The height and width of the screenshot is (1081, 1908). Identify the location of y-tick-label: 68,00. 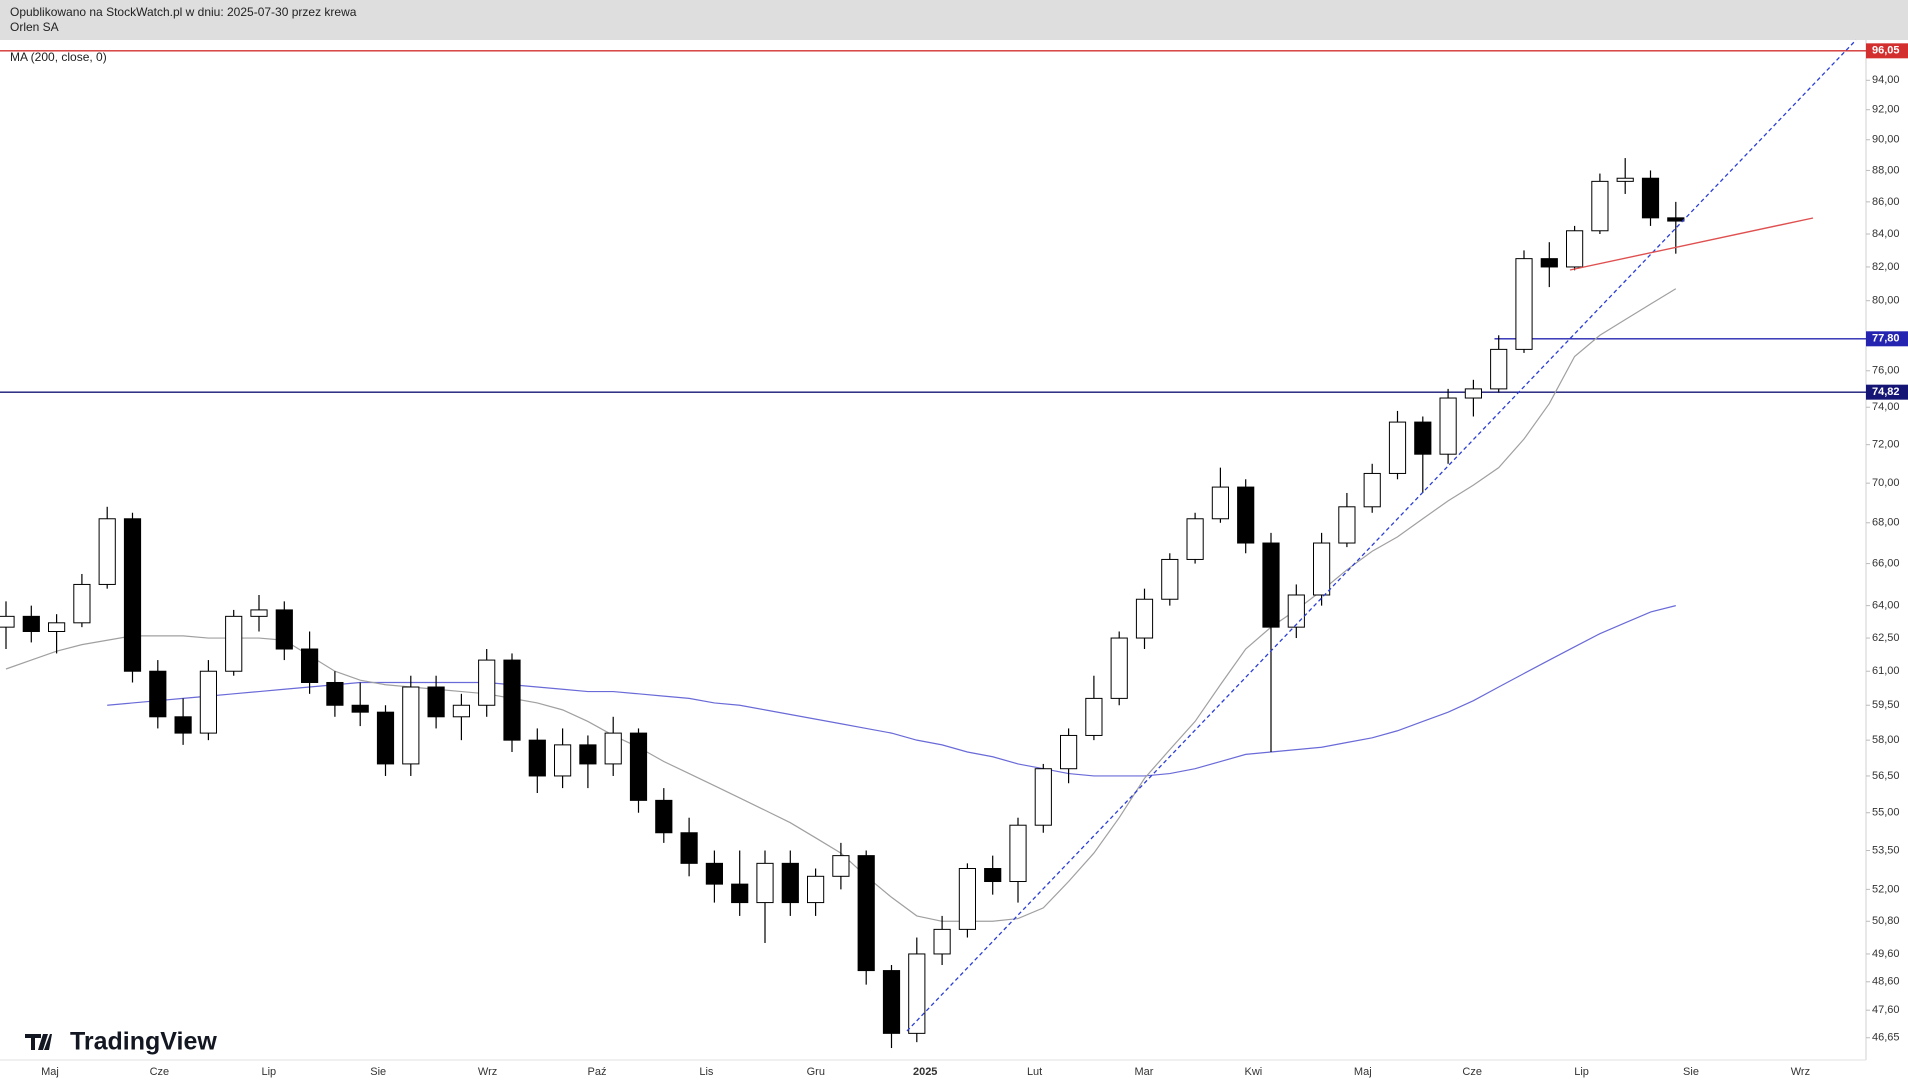
(1886, 523).